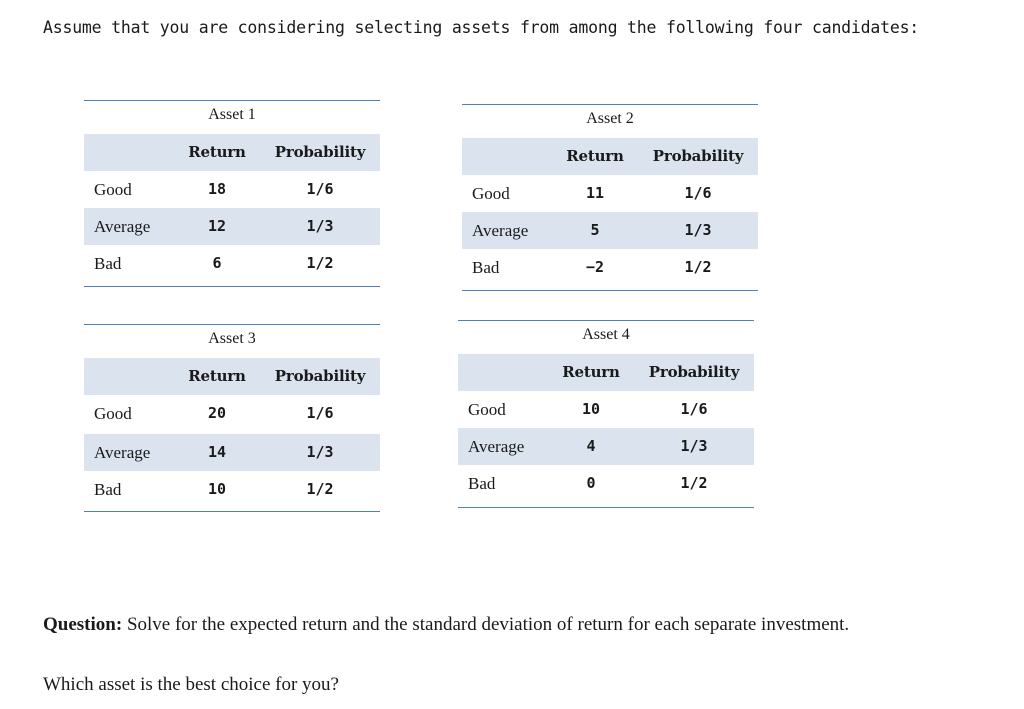 Image resolution: width=1024 pixels, height=709 pixels. I want to click on table-row-good: Good 20 1/6, so click(232, 413).